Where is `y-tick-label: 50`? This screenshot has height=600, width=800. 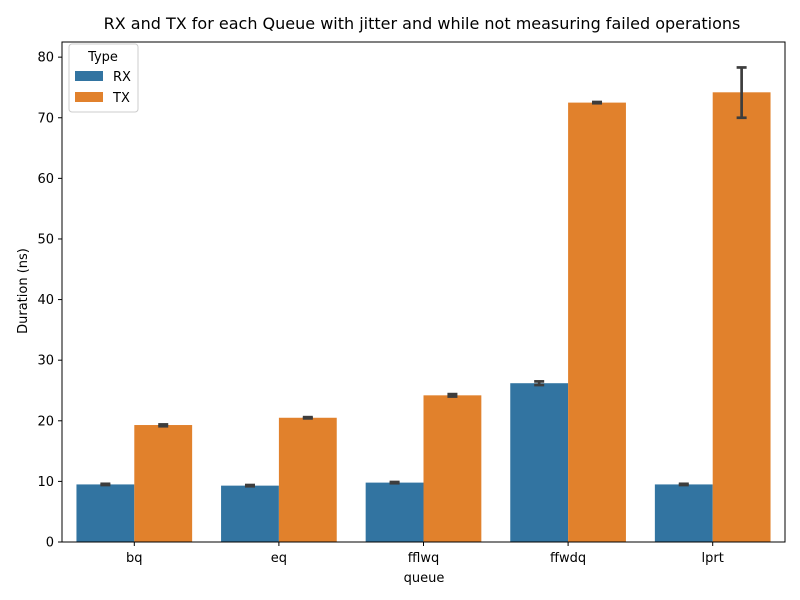
y-tick-label: 50 is located at coordinates (45, 239).